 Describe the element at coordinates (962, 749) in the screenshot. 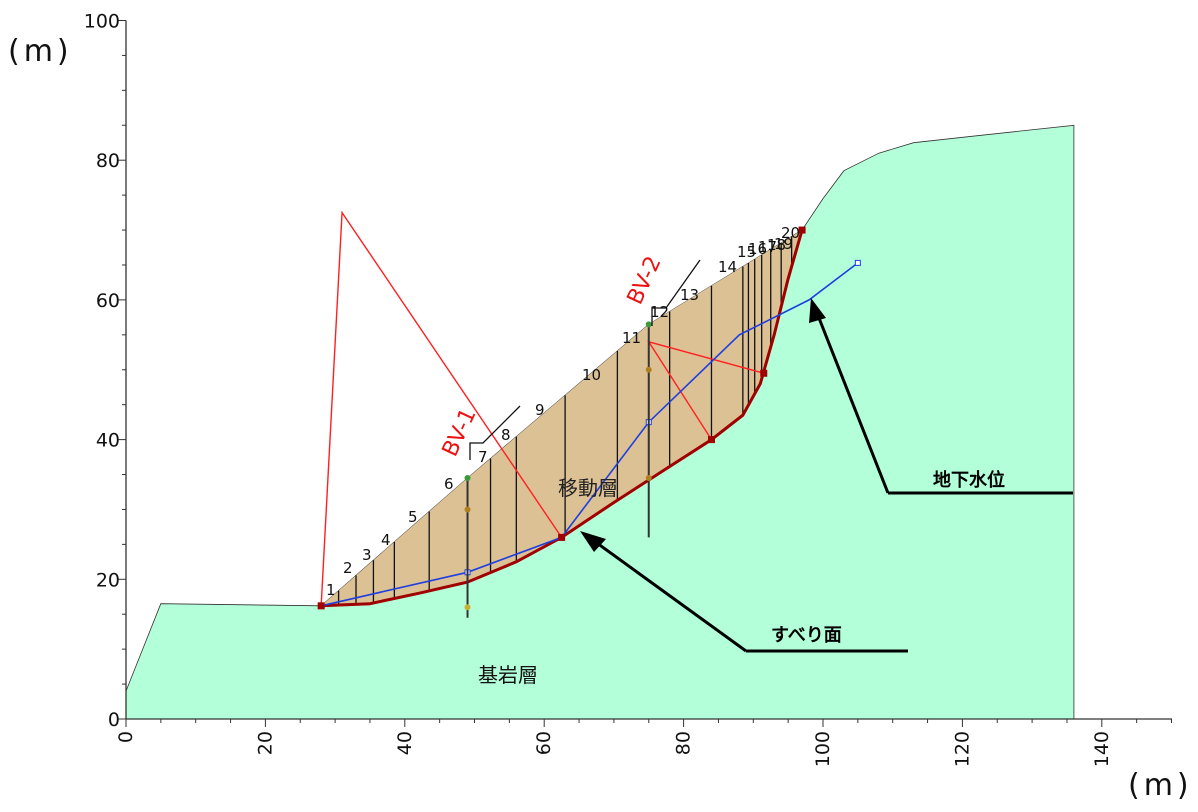

I see `x-tick-label: 120` at that location.